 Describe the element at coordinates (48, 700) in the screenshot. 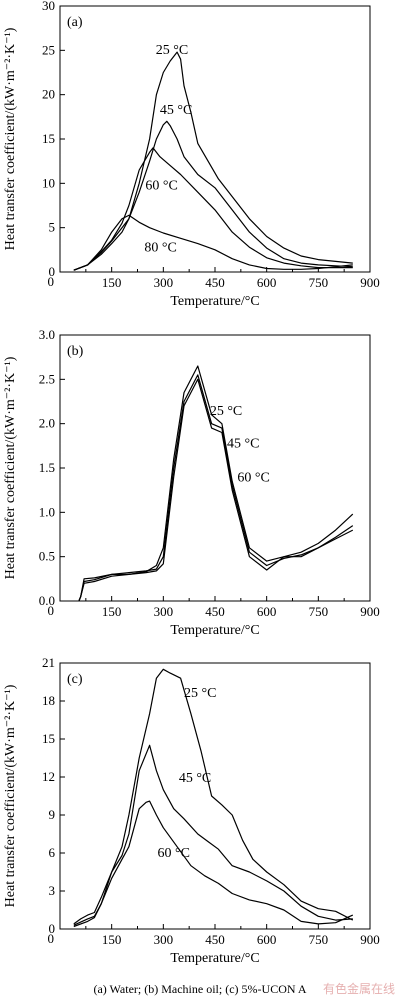

I see `y-tick-label: 18` at that location.